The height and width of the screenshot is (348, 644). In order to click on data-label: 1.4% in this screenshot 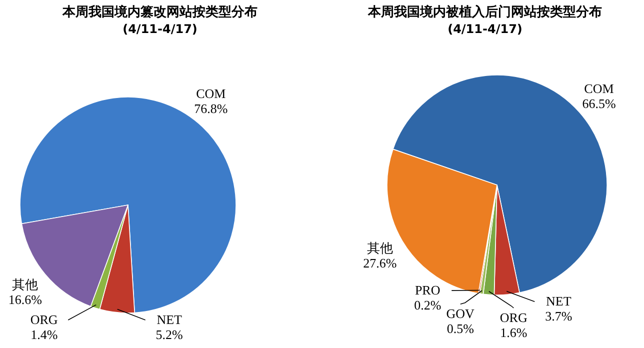, I will do `click(44, 334)`.